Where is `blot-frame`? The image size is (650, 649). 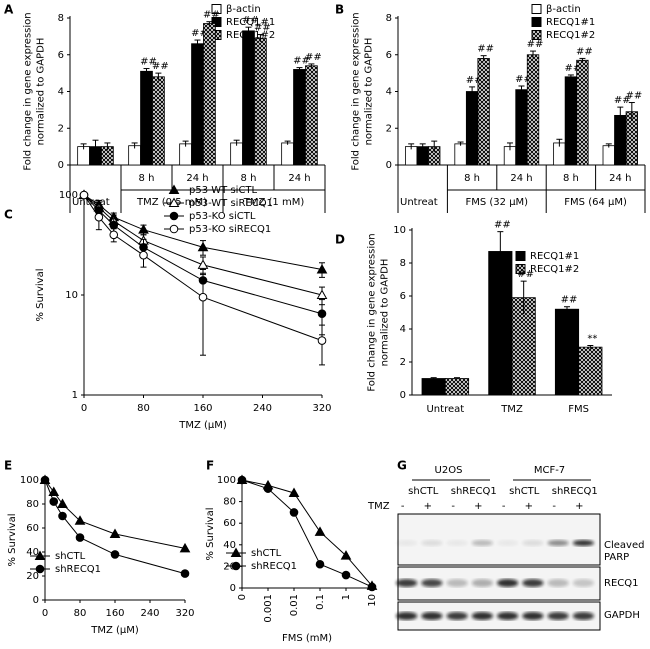
blot-frame is located at coordinates (499, 539).